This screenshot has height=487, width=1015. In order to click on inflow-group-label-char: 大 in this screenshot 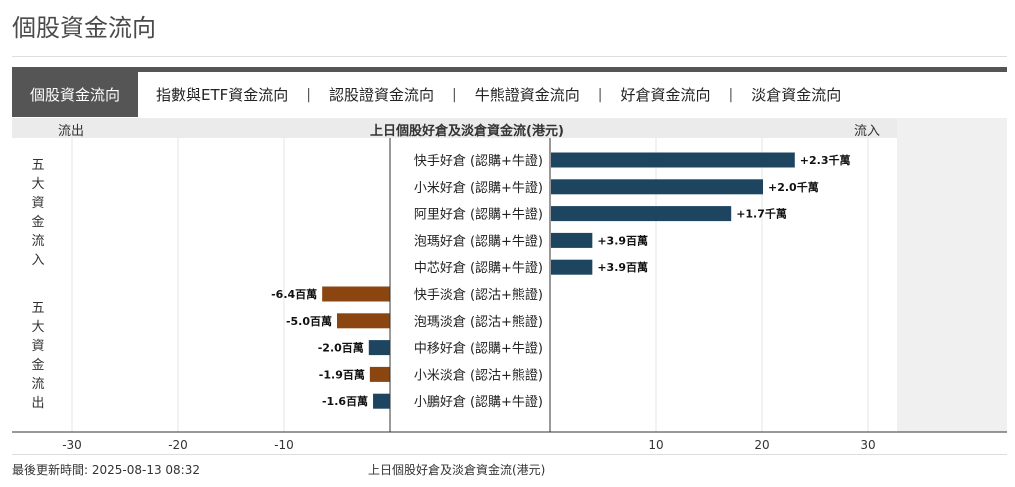, I will do `click(38, 184)`.